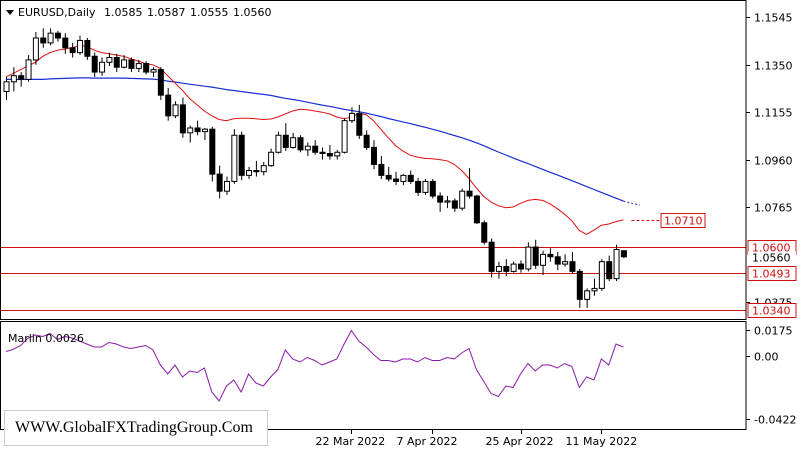 This screenshot has height=453, width=803. Describe the element at coordinates (772, 310) in the screenshot. I see `level-tag-2: 1.0340` at that location.